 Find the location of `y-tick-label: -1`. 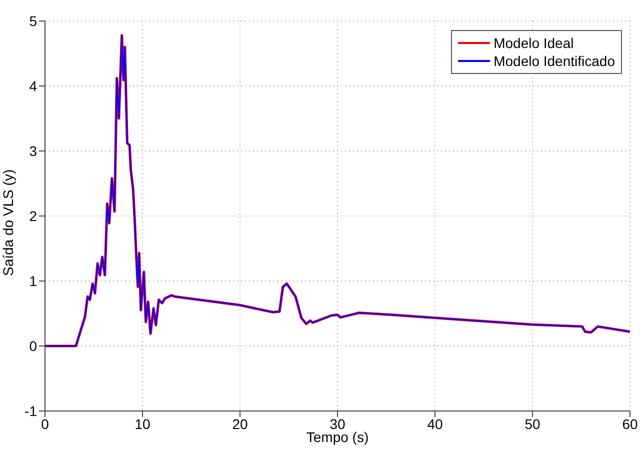

y-tick-label: -1 is located at coordinates (31, 410).